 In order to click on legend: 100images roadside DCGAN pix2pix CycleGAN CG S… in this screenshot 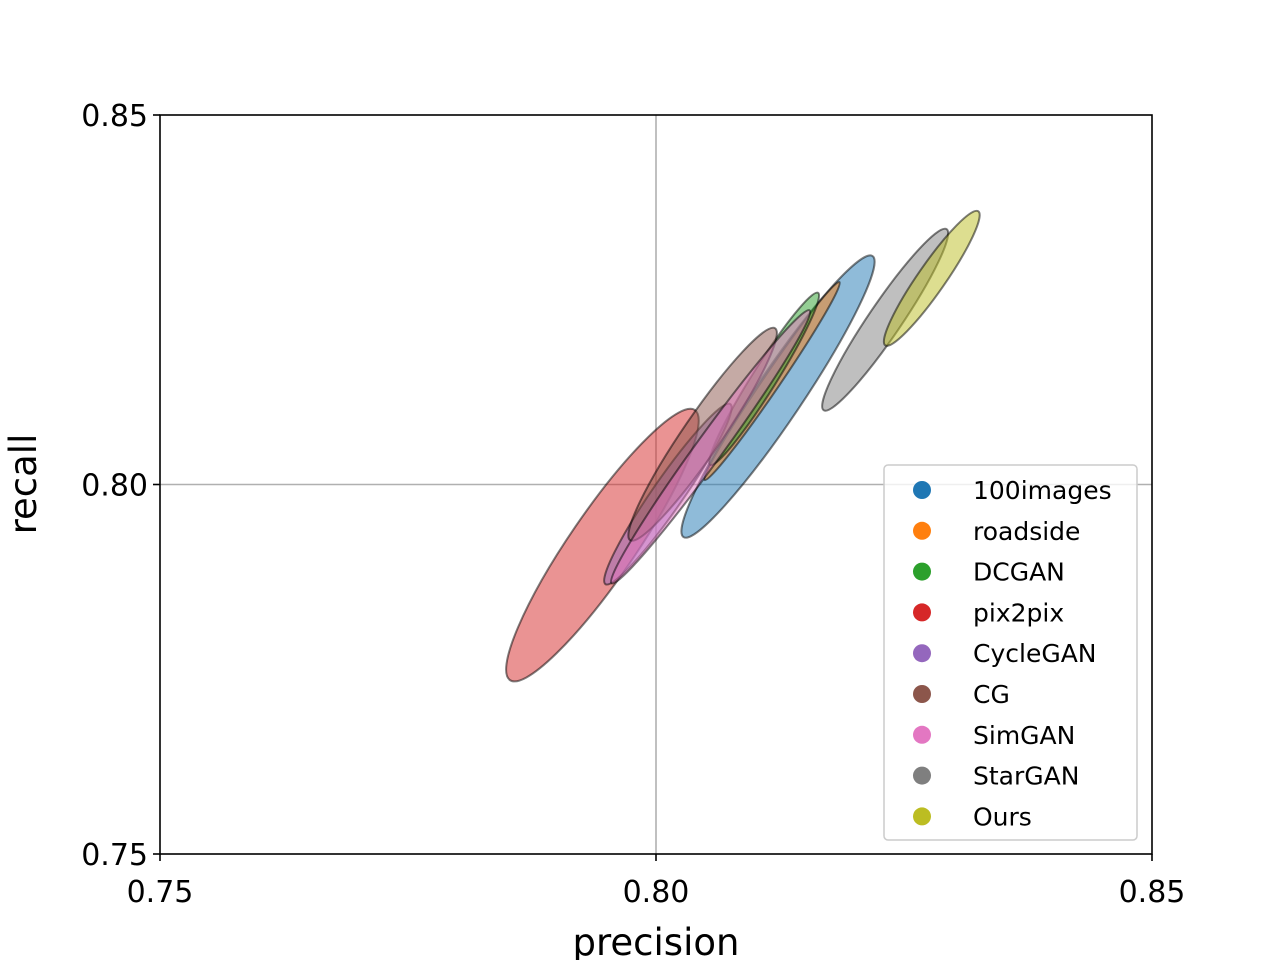, I will do `click(1010, 652)`.